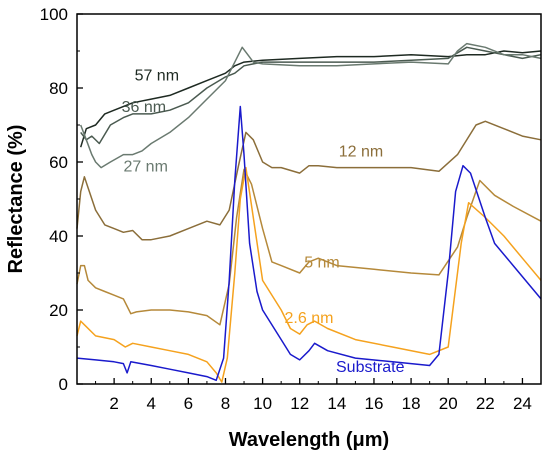 This screenshot has height=461, width=550. Describe the element at coordinates (58, 236) in the screenshot. I see `y-tick-label: 40` at that location.